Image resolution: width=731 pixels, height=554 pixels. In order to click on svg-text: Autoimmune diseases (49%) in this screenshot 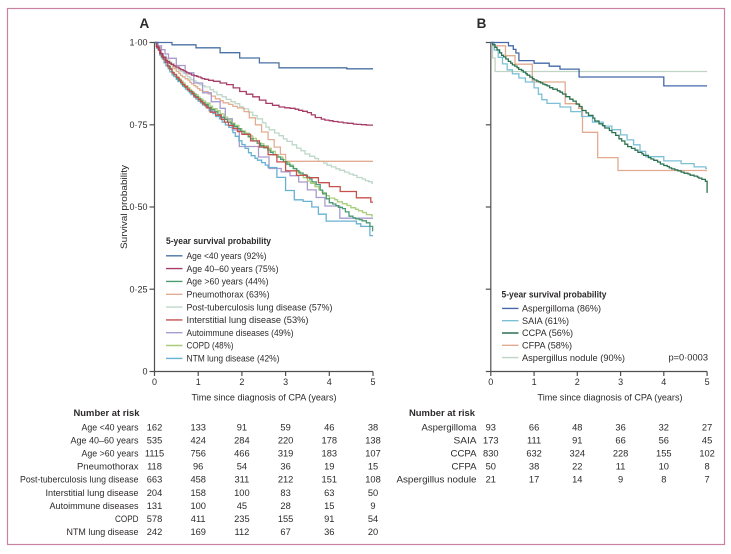, I will do `click(240, 333)`.